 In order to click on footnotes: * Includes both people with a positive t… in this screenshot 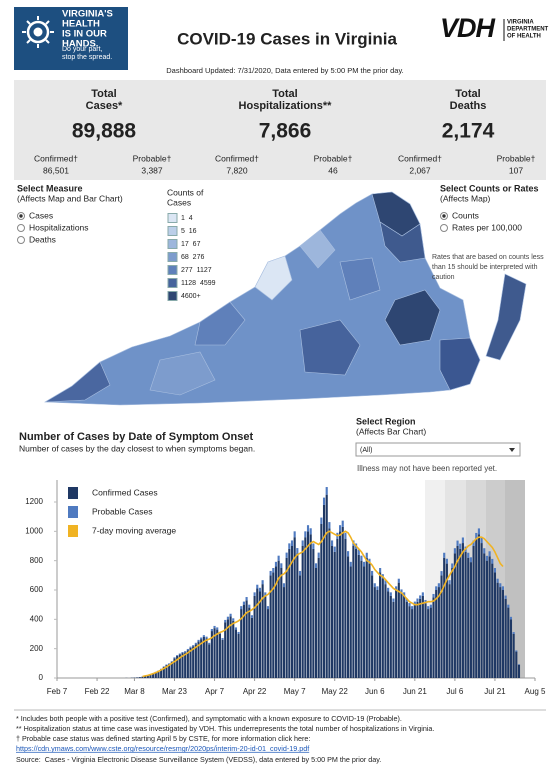, I will do `click(225, 739)`.